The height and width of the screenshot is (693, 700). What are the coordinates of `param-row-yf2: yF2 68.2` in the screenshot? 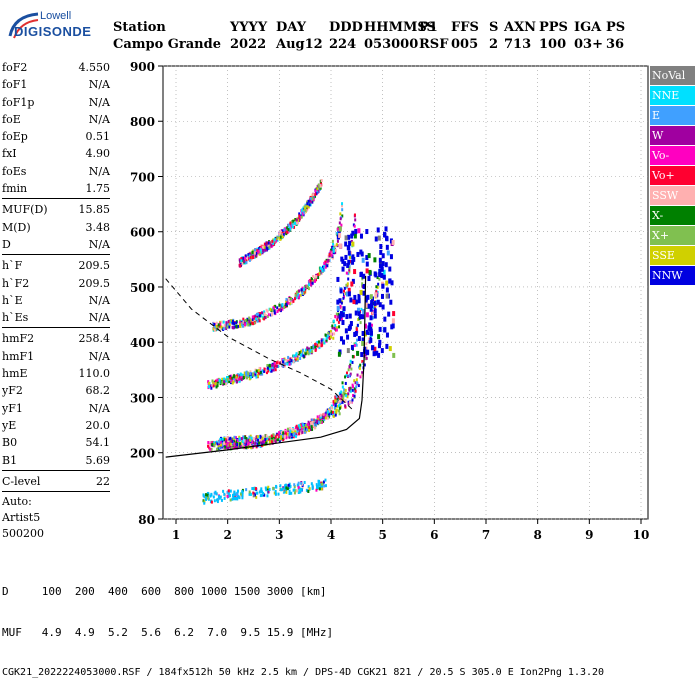 It's located at (56, 390).